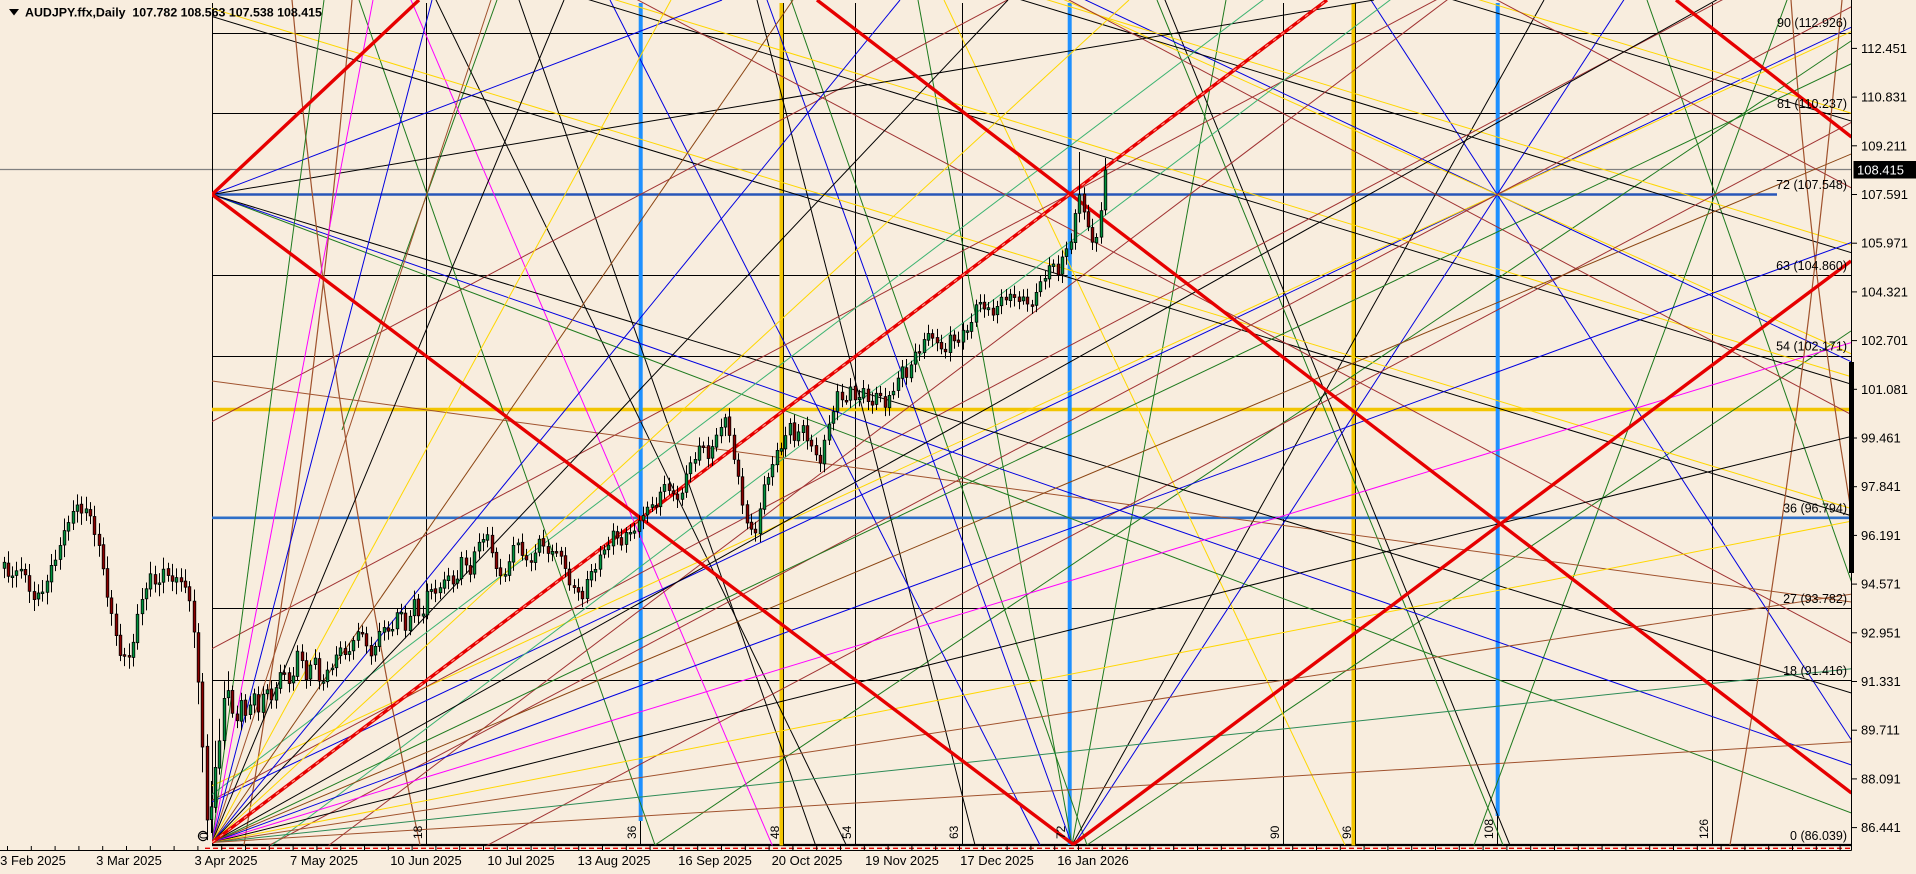 This screenshot has width=1916, height=874. What do you see at coordinates (1881, 535) in the screenshot?
I see `svg-text: 96.191` at bounding box center [1881, 535].